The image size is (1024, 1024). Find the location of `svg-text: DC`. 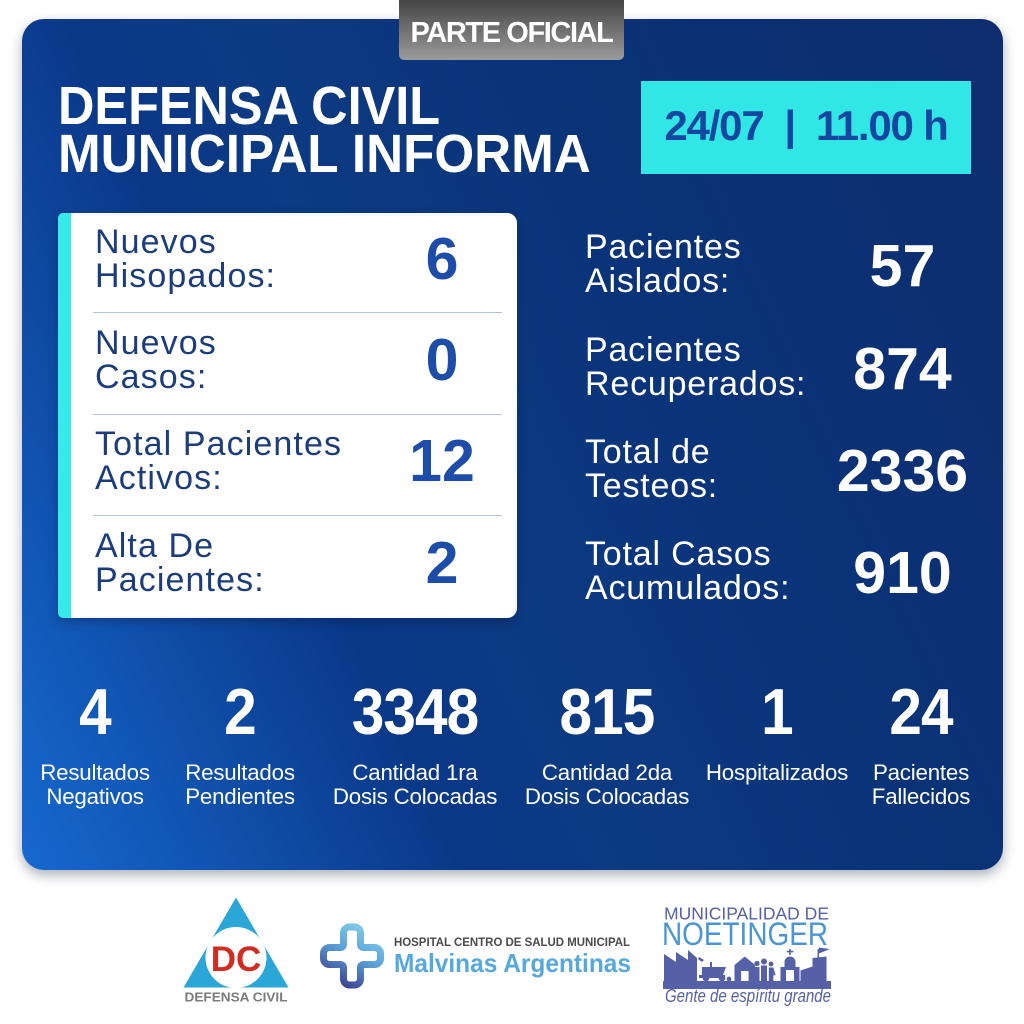

svg-text: DC is located at coordinates (236, 959).